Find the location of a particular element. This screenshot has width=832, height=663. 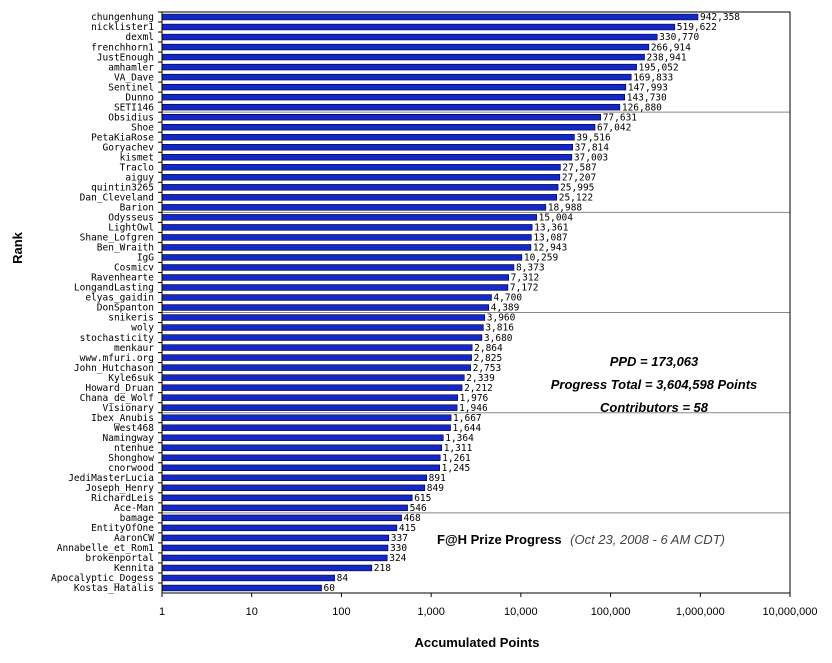

value-label: 60 is located at coordinates (330, 588).